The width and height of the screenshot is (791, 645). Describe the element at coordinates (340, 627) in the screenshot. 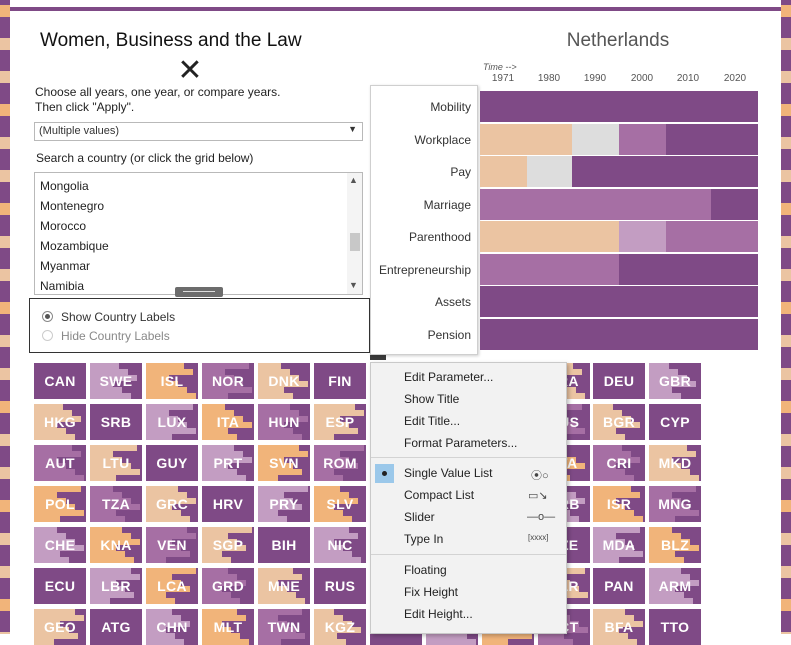

I see `country-tile: KGZ` at that location.